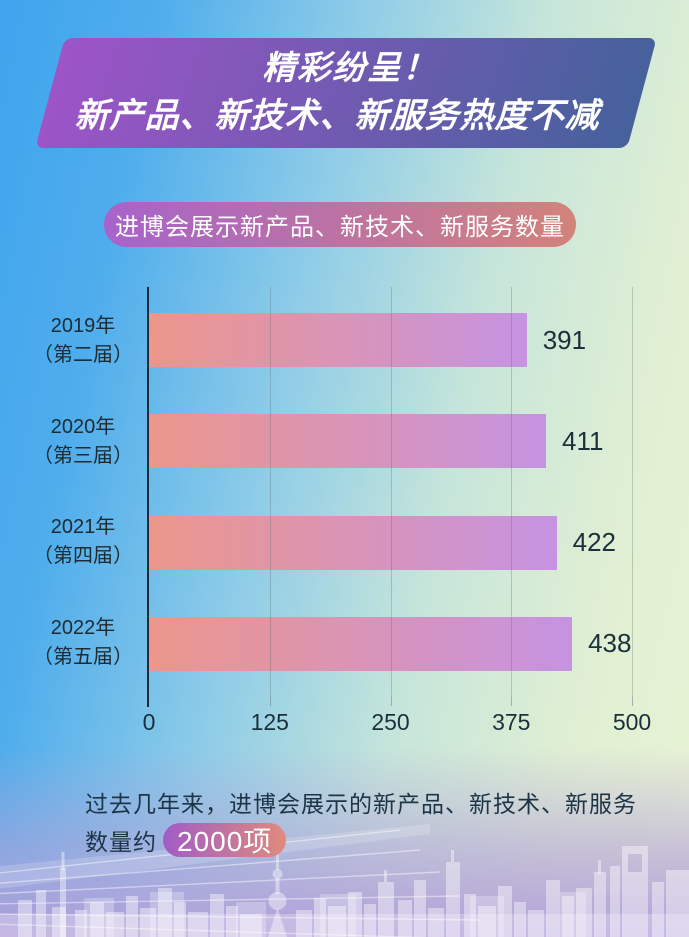 The image size is (689, 937). What do you see at coordinates (594, 542) in the screenshot?
I see `bar-value-label: 422` at bounding box center [594, 542].